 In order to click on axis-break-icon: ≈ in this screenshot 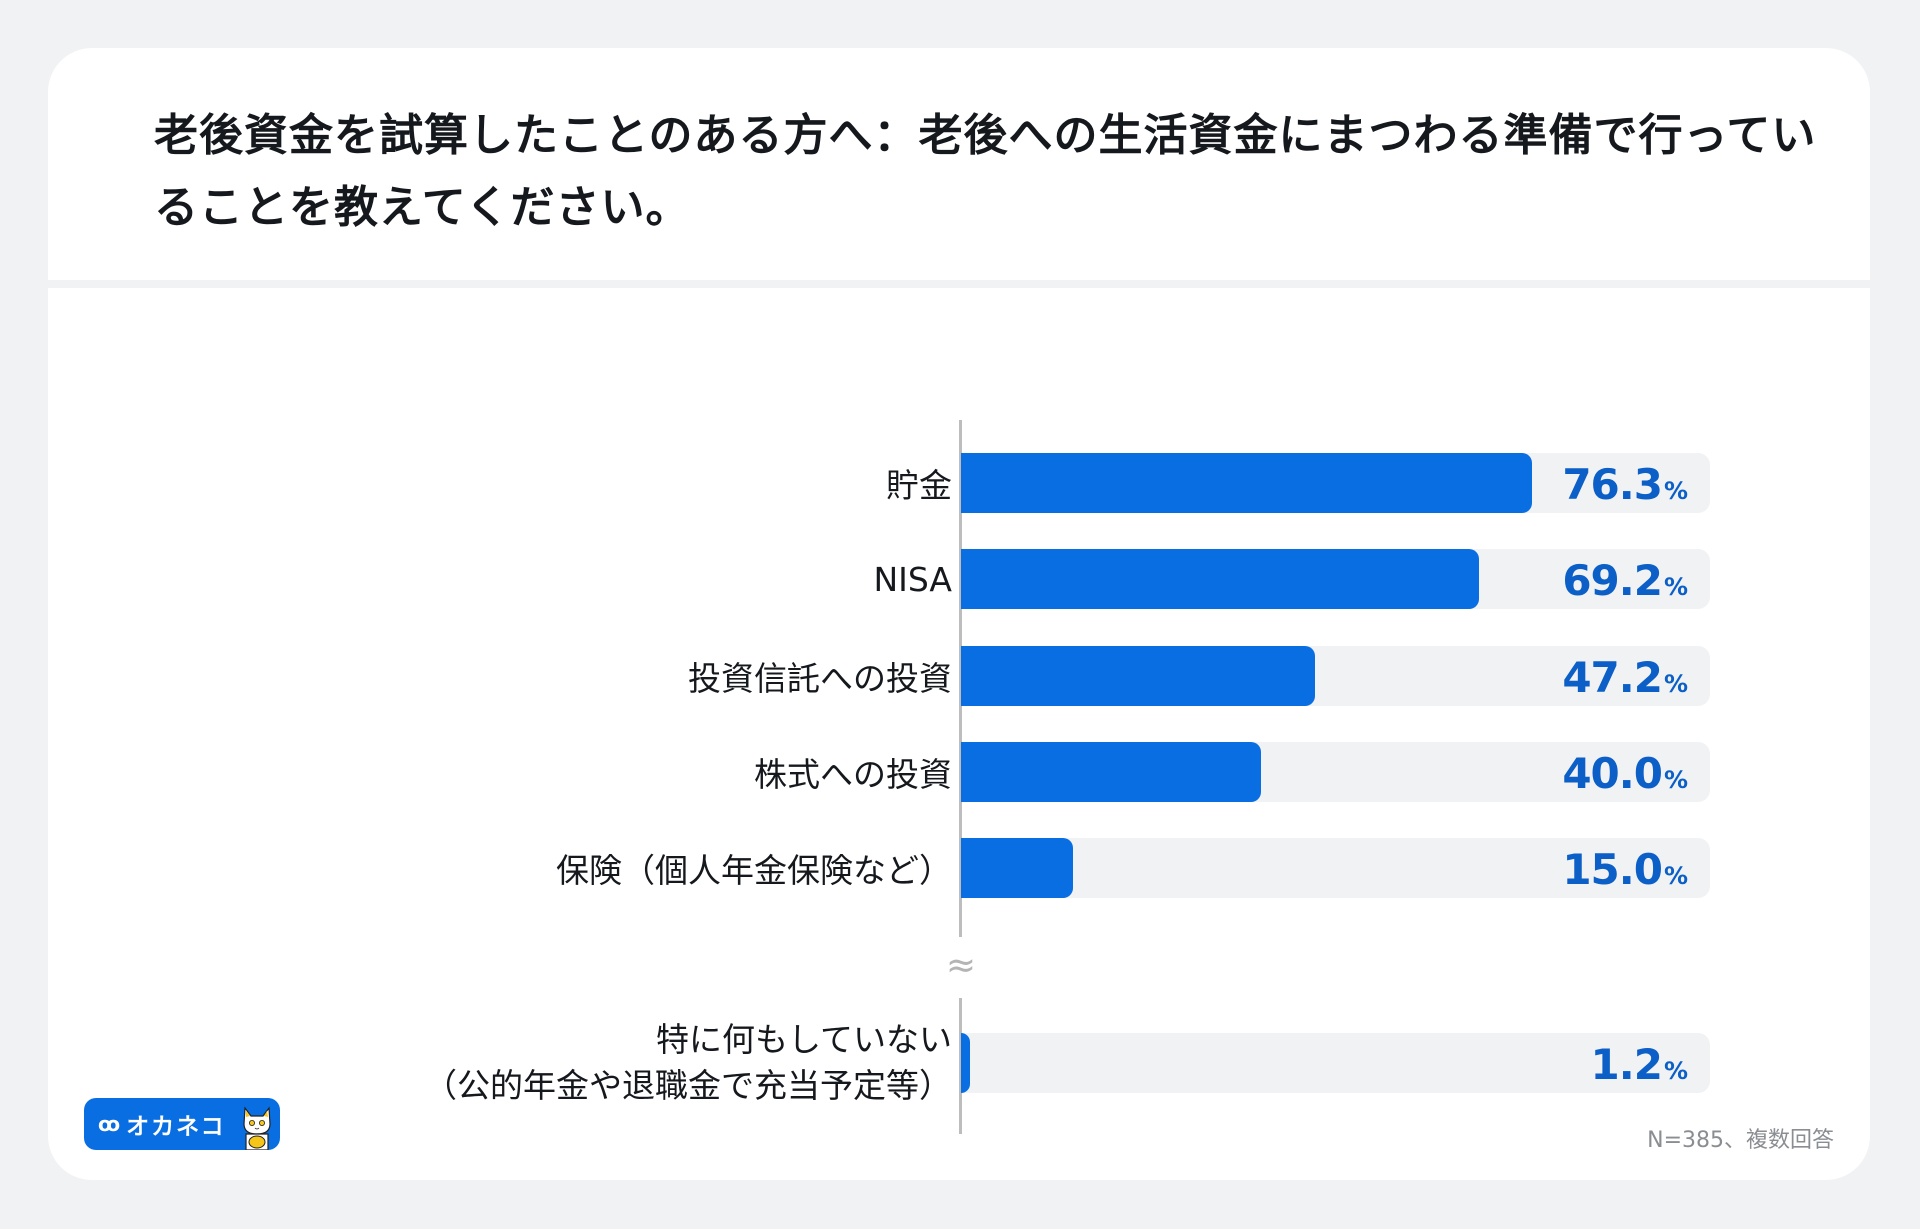, I will do `click(961, 965)`.